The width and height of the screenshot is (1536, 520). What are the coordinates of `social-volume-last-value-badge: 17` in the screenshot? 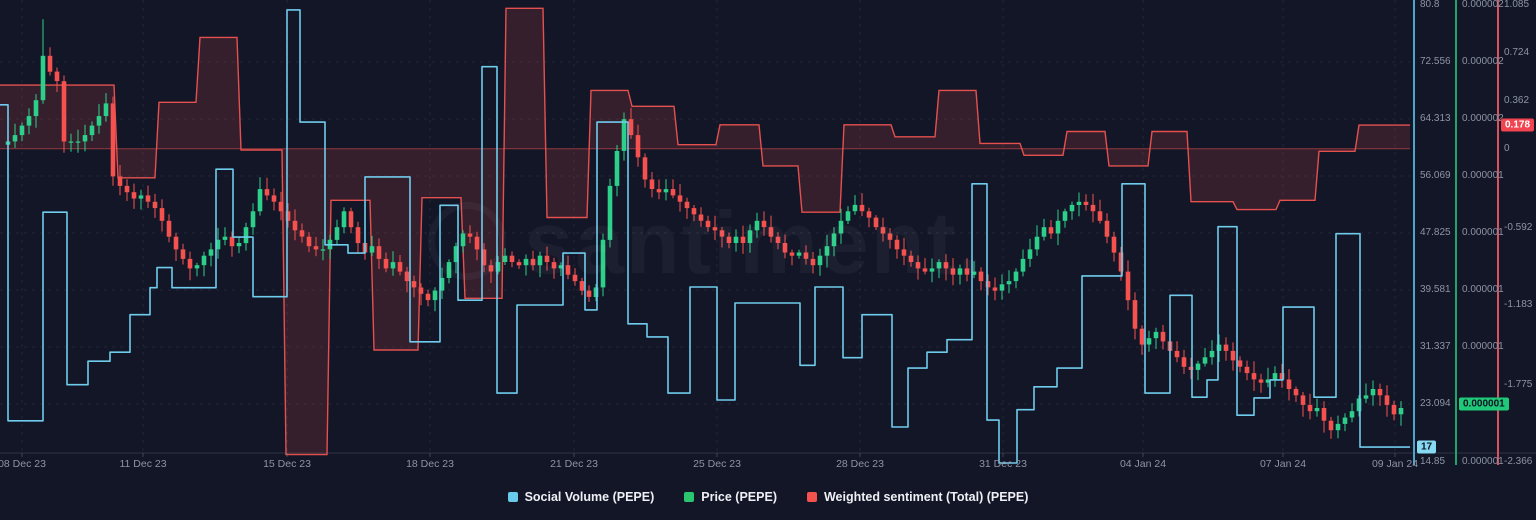 It's located at (1427, 447).